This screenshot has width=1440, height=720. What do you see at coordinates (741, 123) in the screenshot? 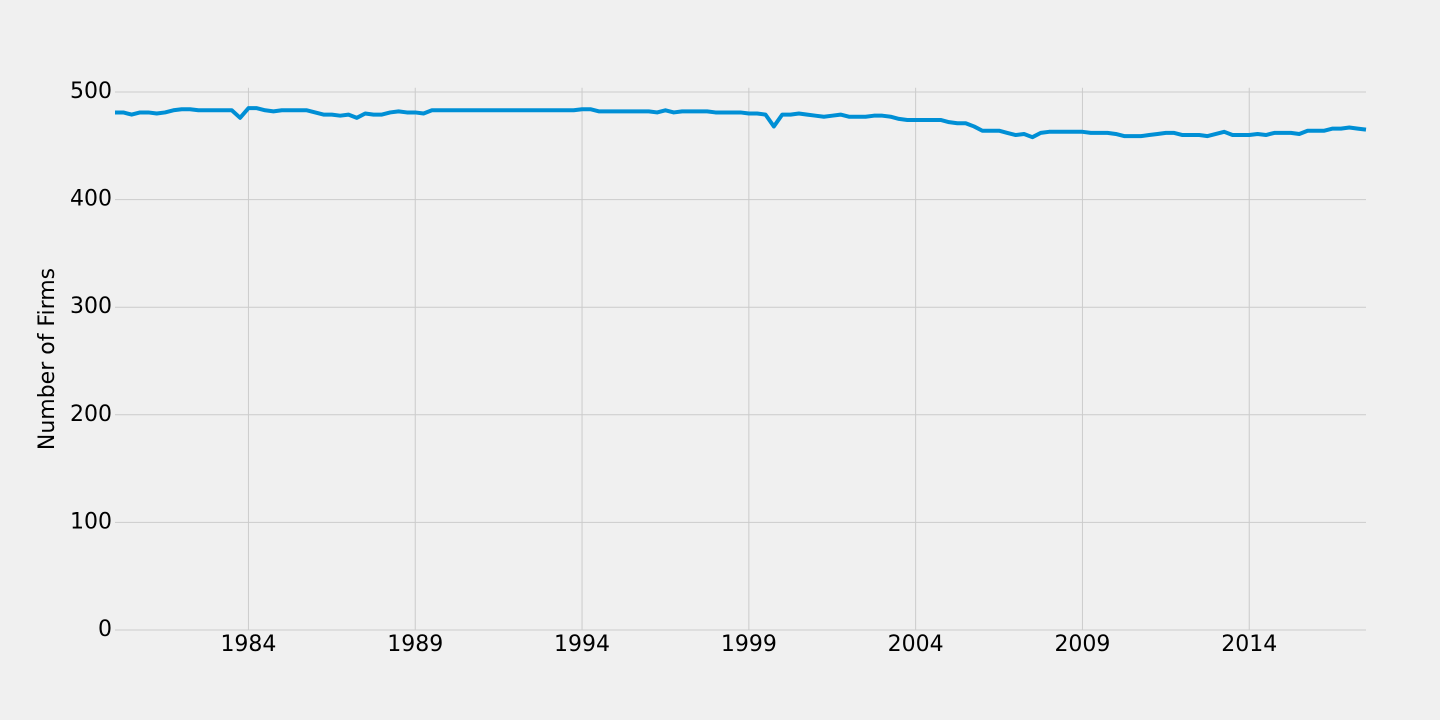
I see `data-line` at bounding box center [741, 123].